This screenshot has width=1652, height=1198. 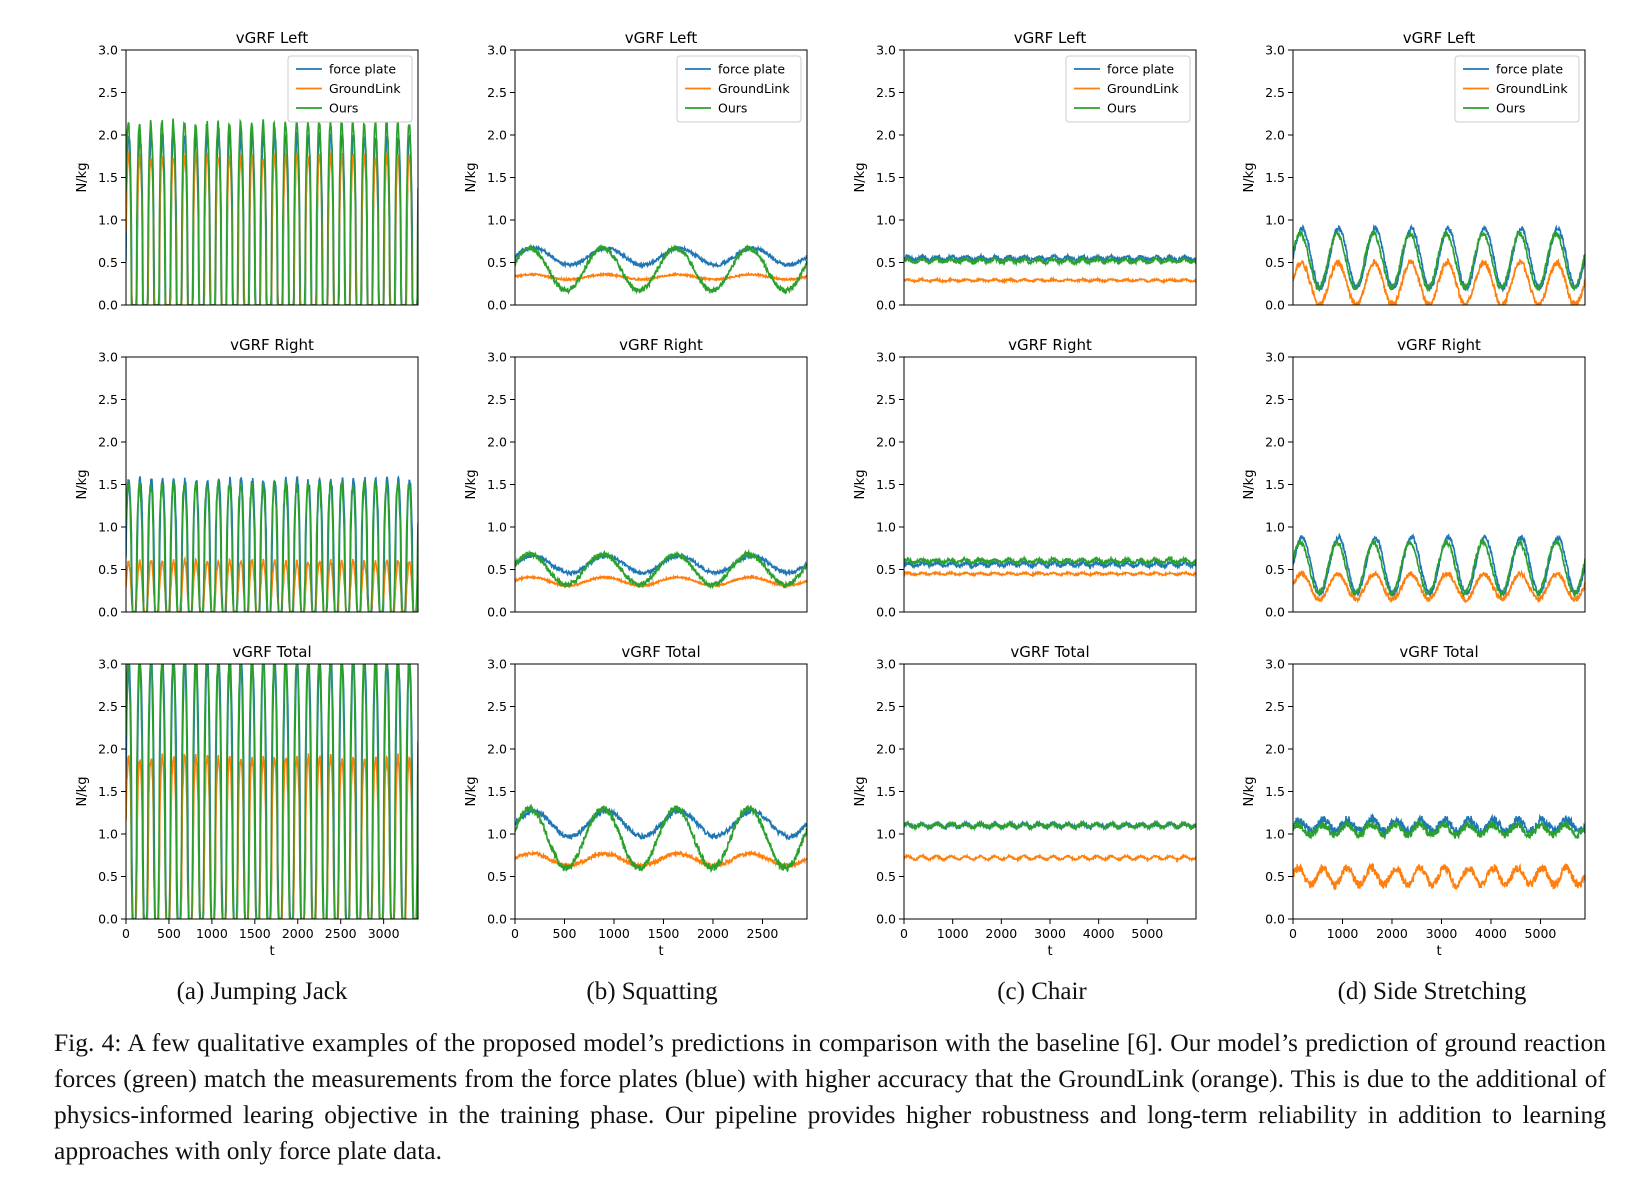 What do you see at coordinates (660, 951) in the screenshot?
I see `x-axis-label: t` at bounding box center [660, 951].